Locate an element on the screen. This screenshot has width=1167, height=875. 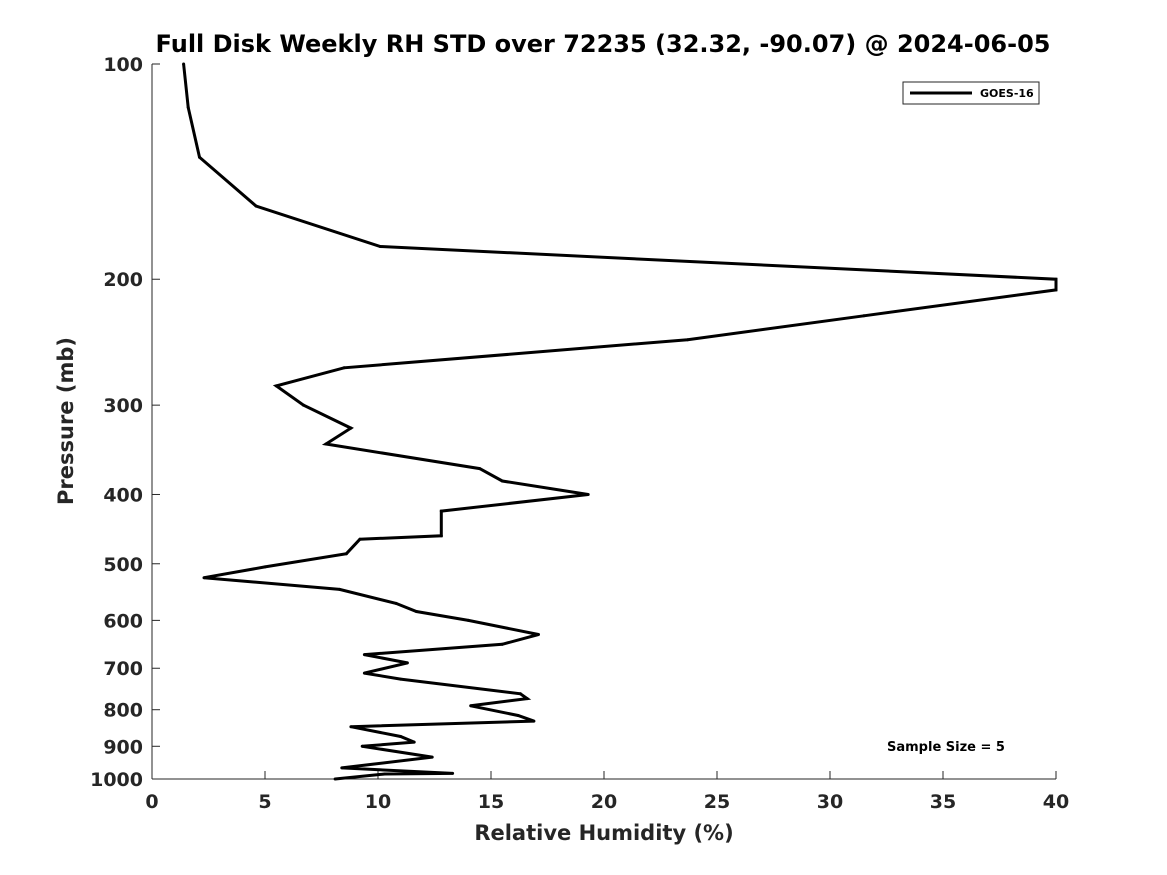
x-tick-label: 10 is located at coordinates (378, 802).